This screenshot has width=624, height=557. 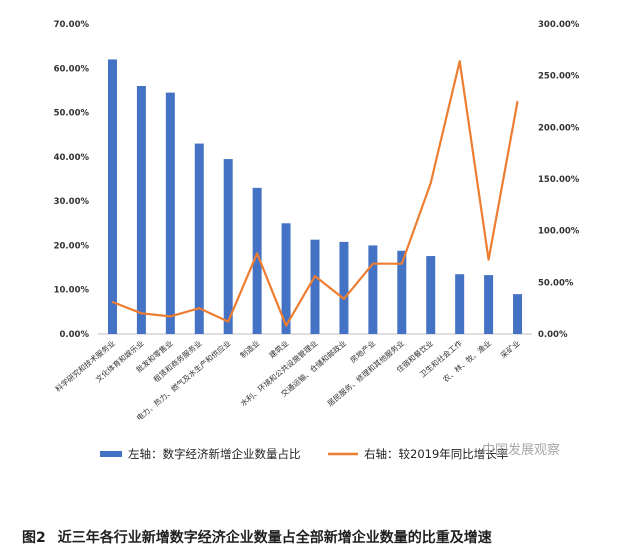 What do you see at coordinates (559, 180) in the screenshot?
I see `right-axis-tick-label: 150.00%` at bounding box center [559, 180].